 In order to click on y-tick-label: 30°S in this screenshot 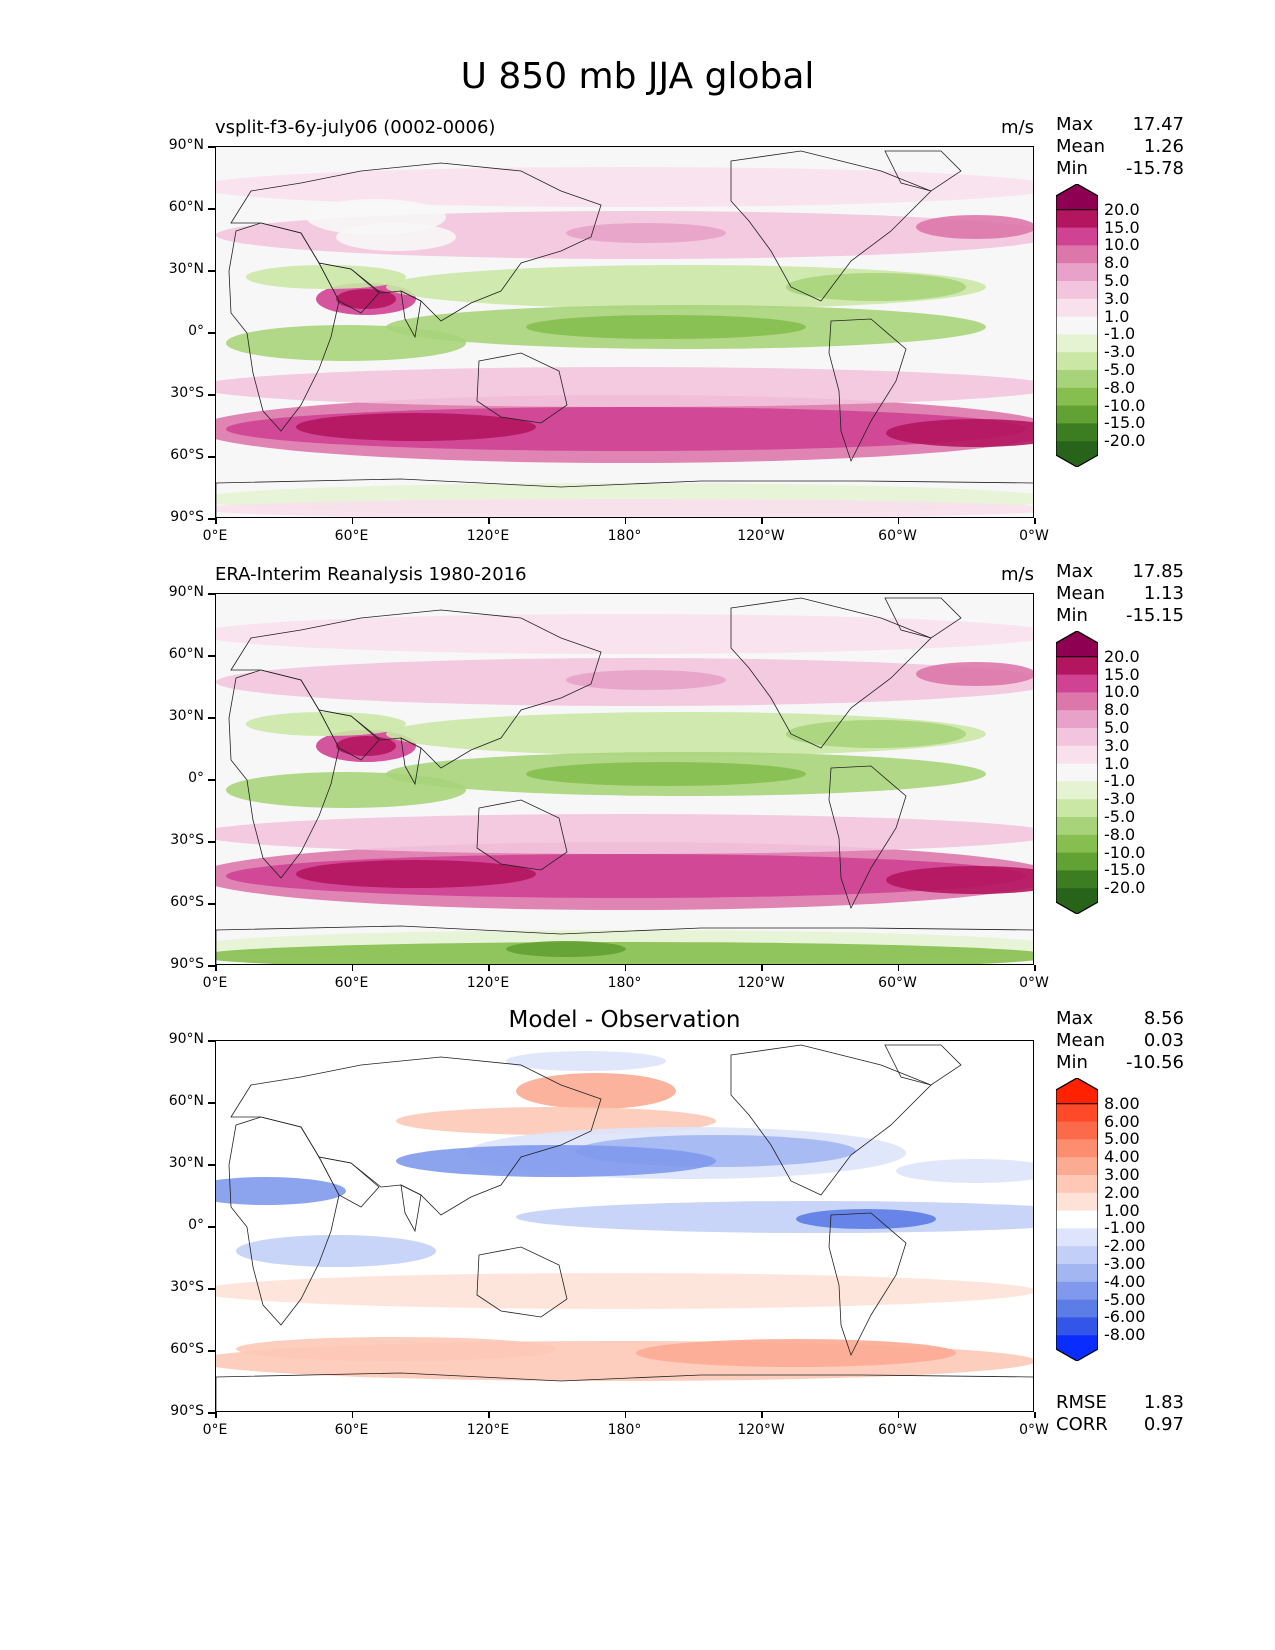, I will do `click(187, 393)`.